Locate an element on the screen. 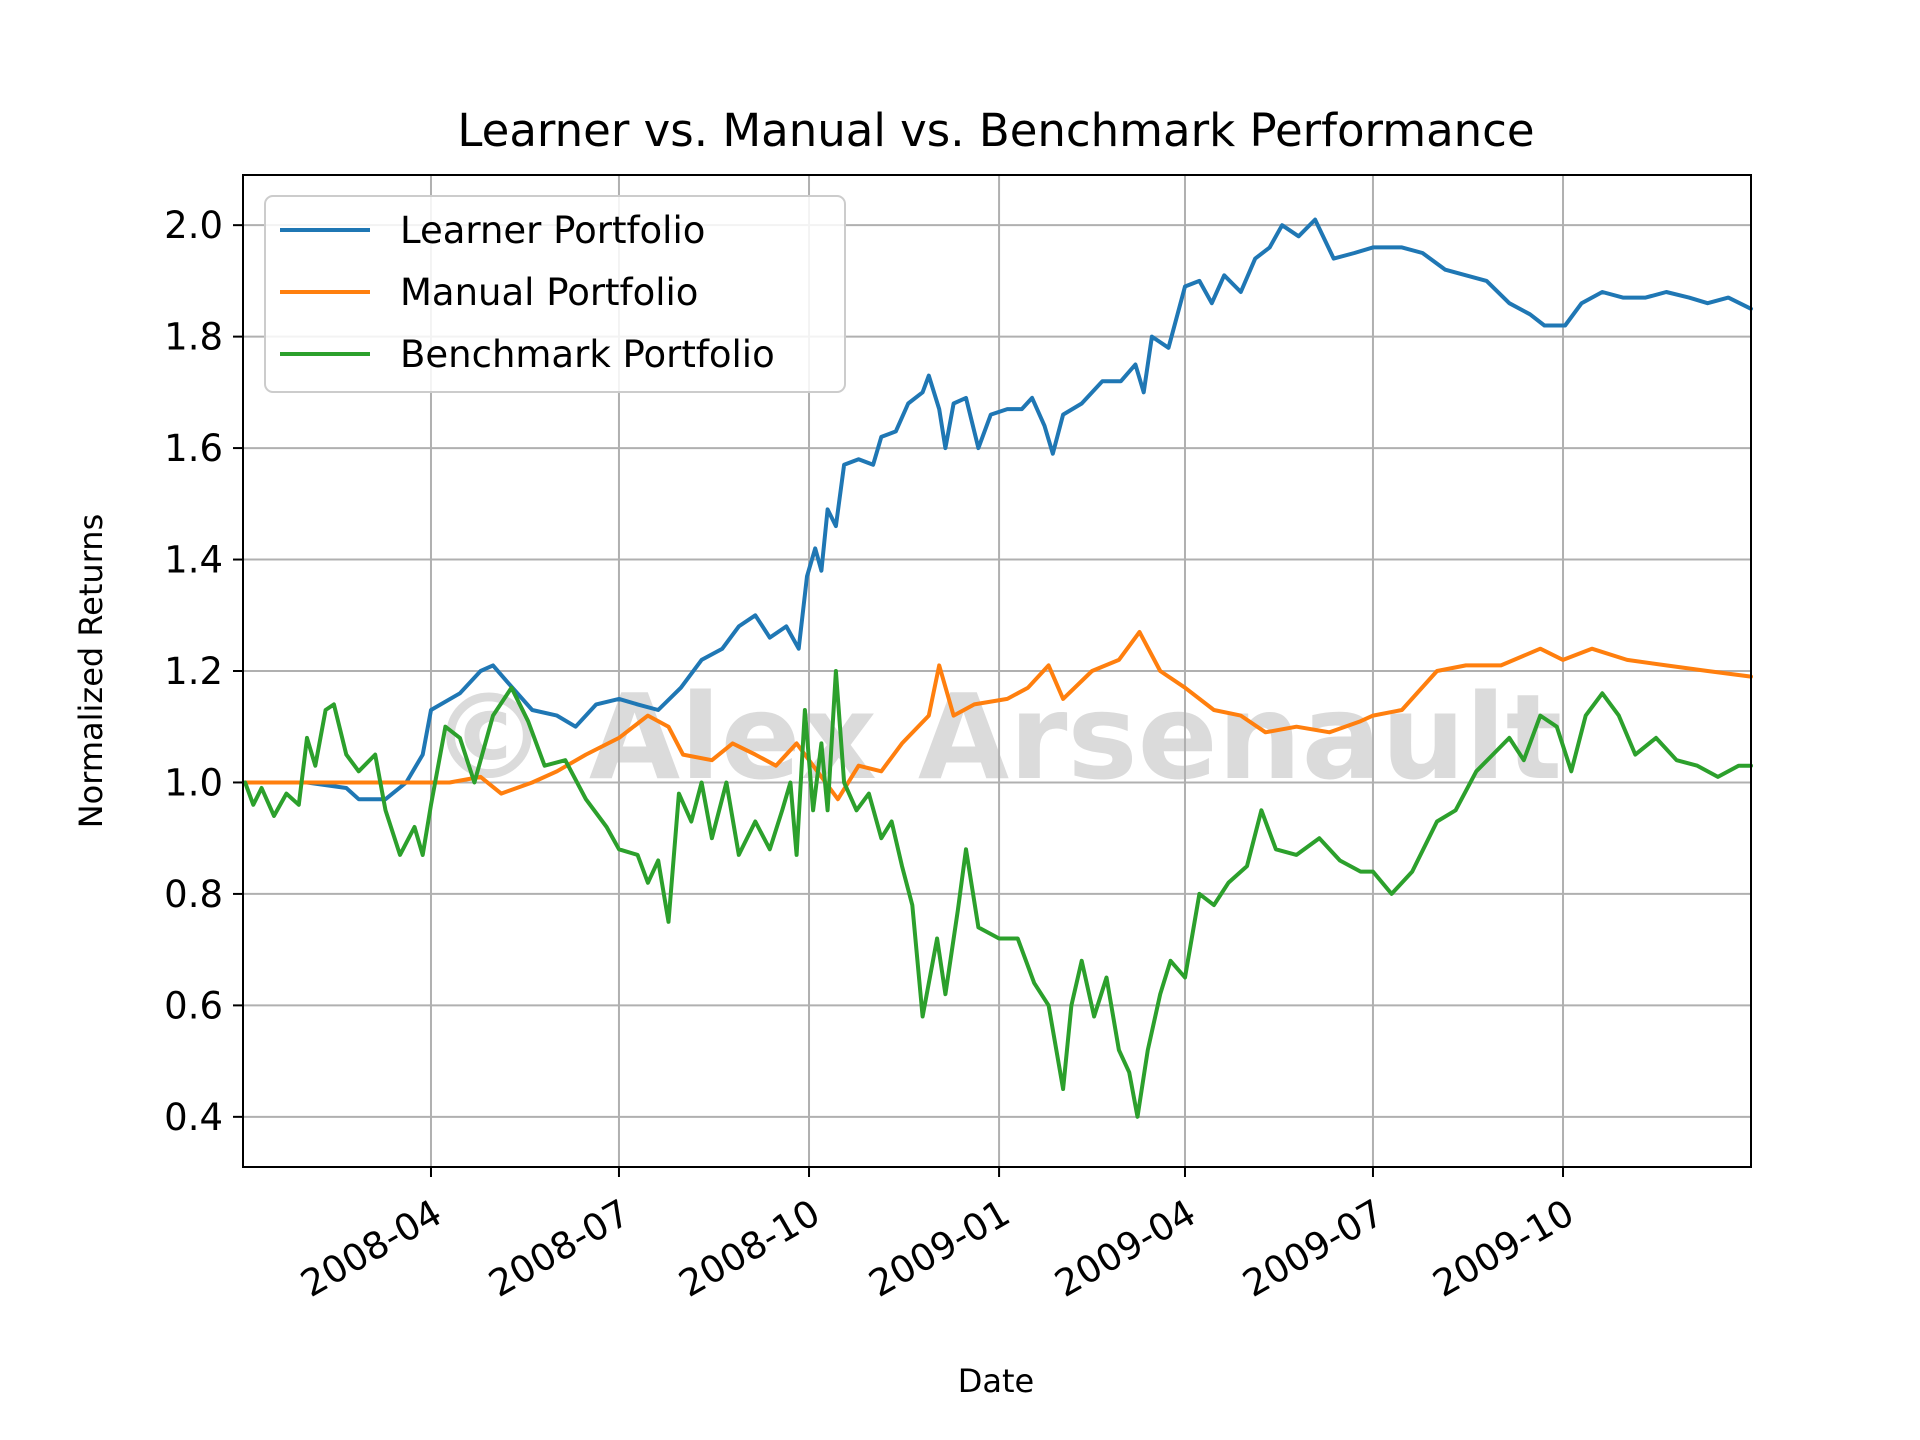 The image size is (1920, 1440). y-tick-label: 0.4 is located at coordinates (193, 1117).